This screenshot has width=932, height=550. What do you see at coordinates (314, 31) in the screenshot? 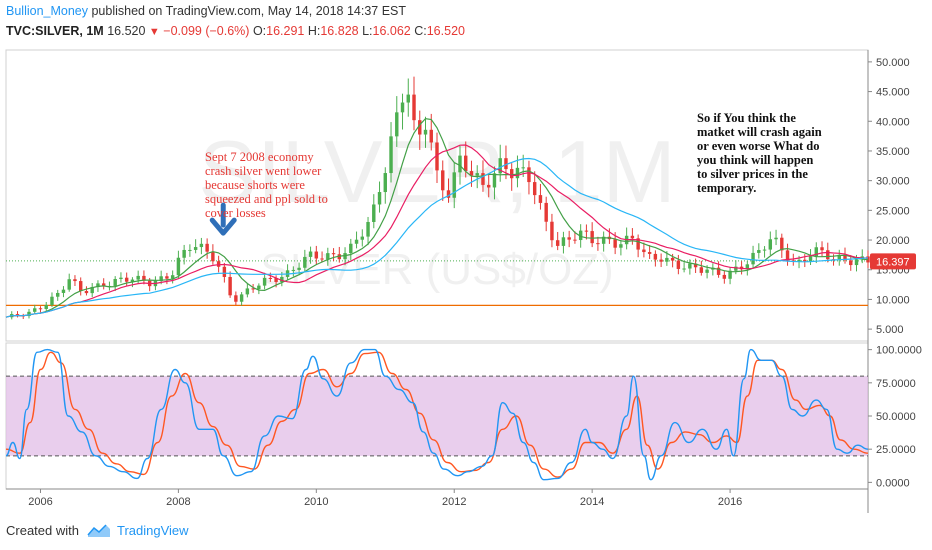
I see `high-label: H:` at bounding box center [314, 31].